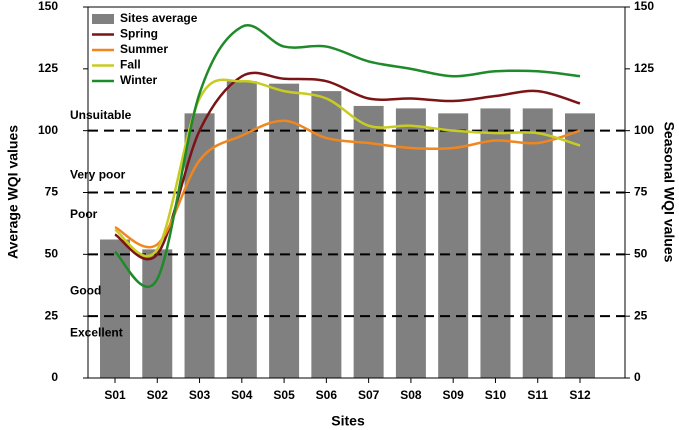 This screenshot has width=679, height=430. I want to click on y2-tick-label: 75, so click(641, 192).